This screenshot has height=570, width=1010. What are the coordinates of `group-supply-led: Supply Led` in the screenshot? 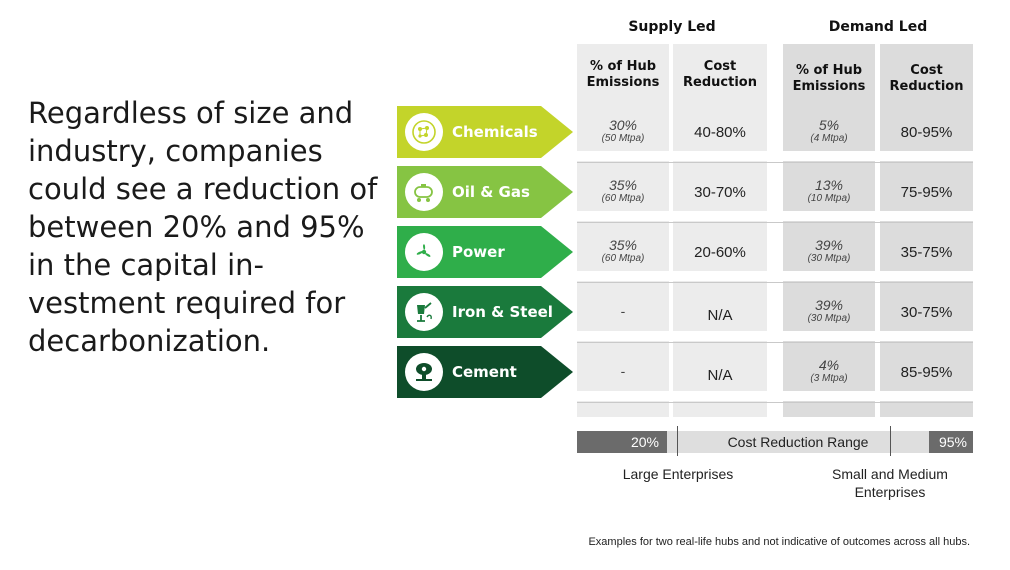 It's located at (672, 27).